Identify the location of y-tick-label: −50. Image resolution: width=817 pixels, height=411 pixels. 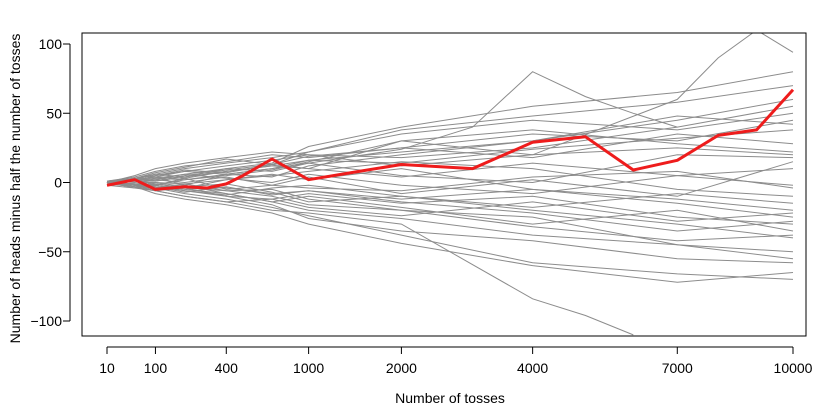
(50, 252).